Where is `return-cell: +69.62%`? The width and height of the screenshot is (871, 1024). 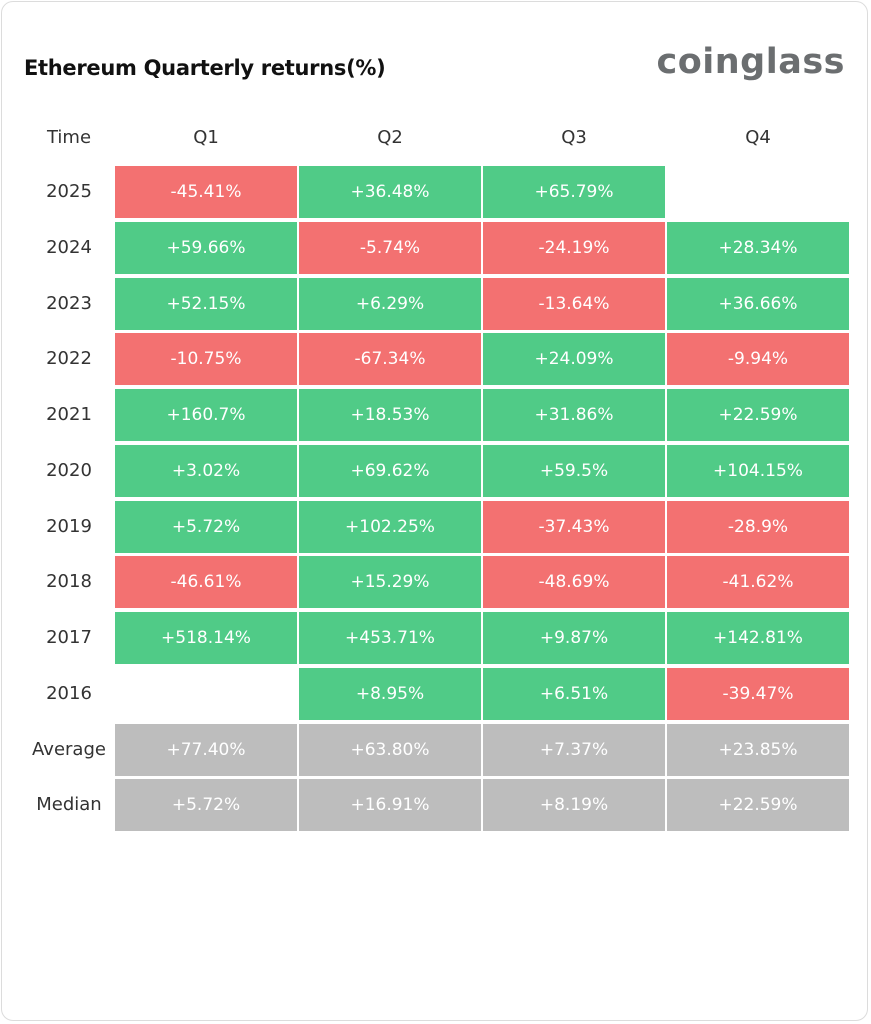
return-cell: +69.62% is located at coordinates (390, 470).